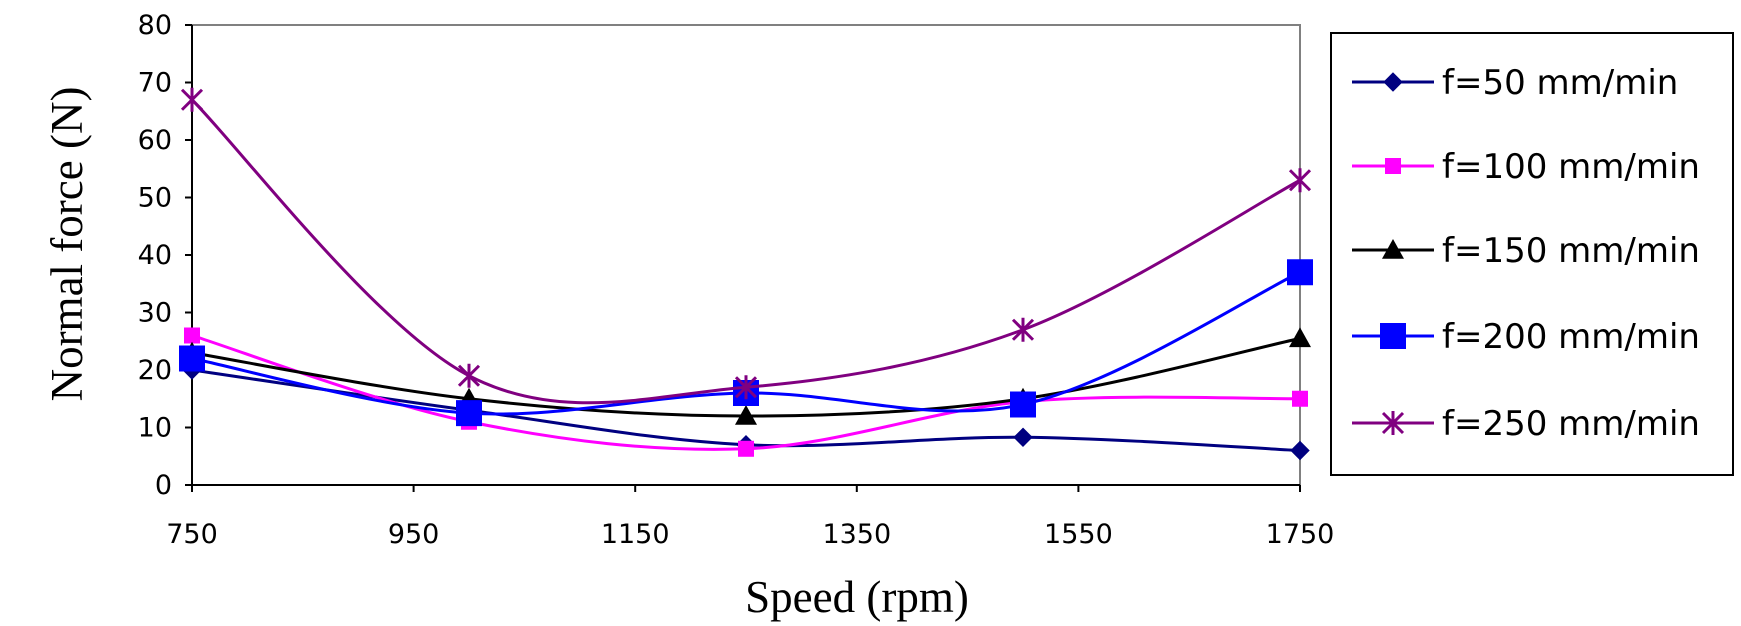  I want to click on y-tick-label: 40, so click(155, 255).